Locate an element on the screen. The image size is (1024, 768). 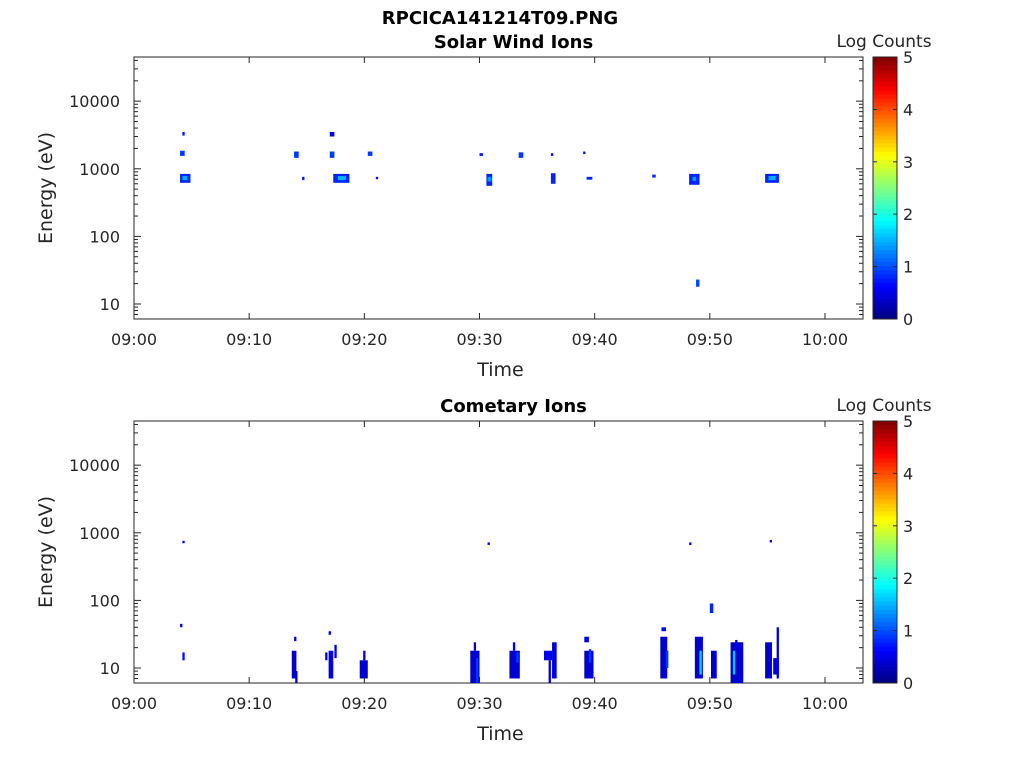
panel-title: Cometary Ions is located at coordinates (513, 406).